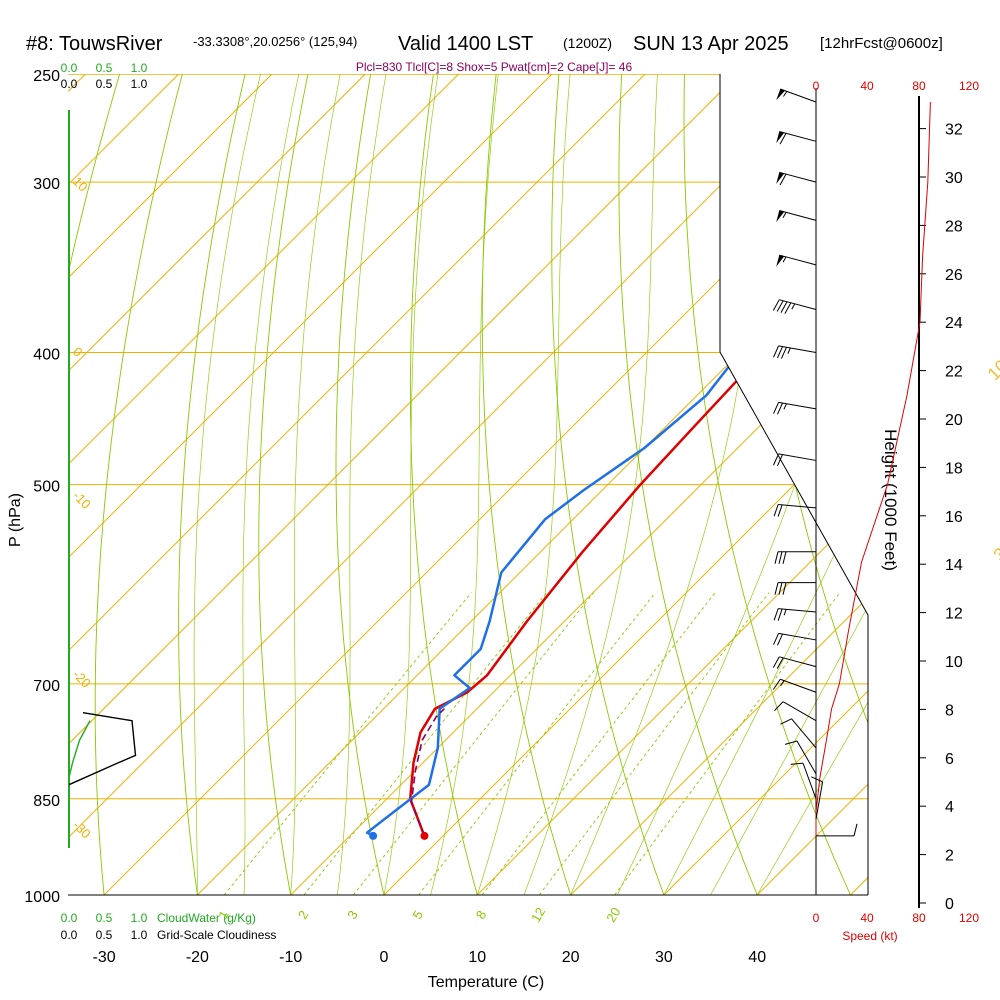 The image size is (1000, 1000). Describe the element at coordinates (139, 68) in the screenshot. I see `cloud-water-tick-top: 1.0` at that location.